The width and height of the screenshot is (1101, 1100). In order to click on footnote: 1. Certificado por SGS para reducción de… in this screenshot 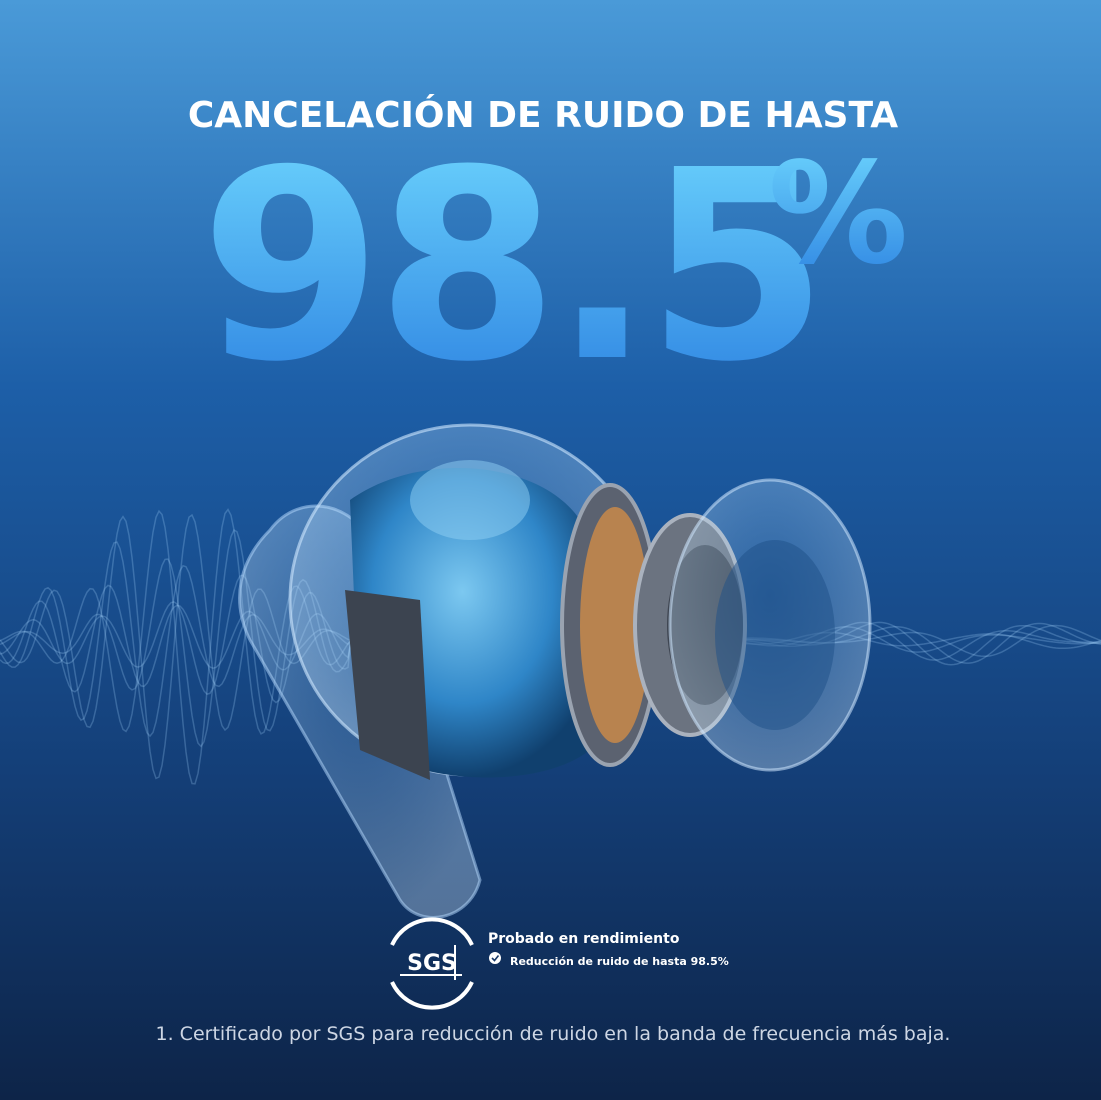, I will do `click(553, 1034)`.